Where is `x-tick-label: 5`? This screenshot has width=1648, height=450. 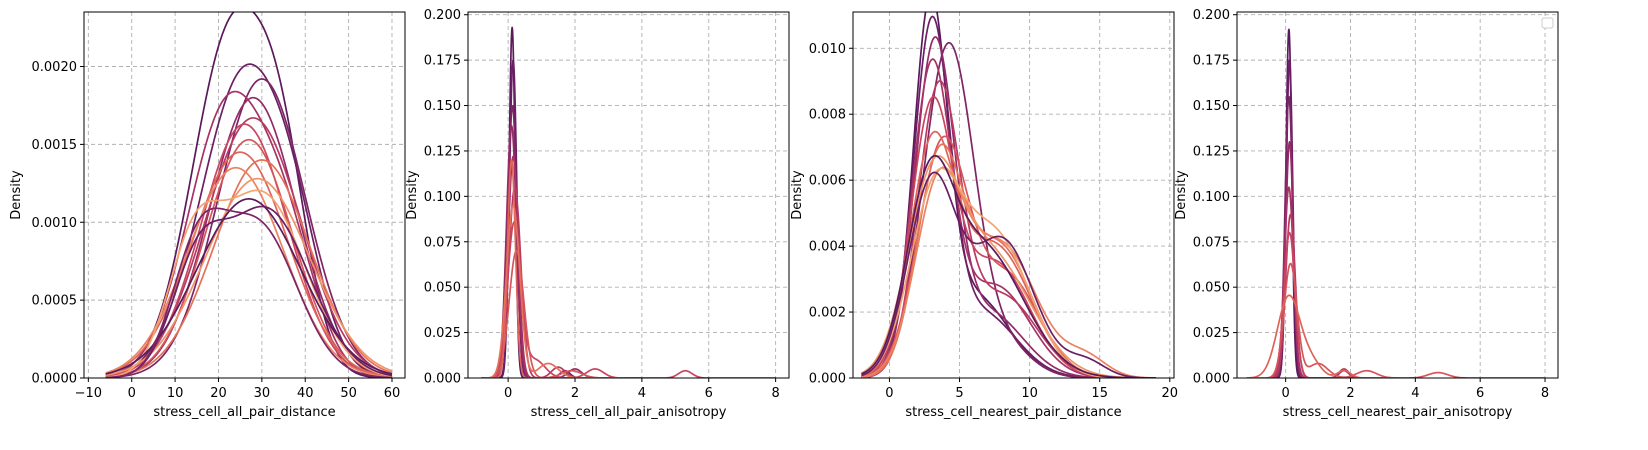
x-tick-label: 5 is located at coordinates (959, 393).